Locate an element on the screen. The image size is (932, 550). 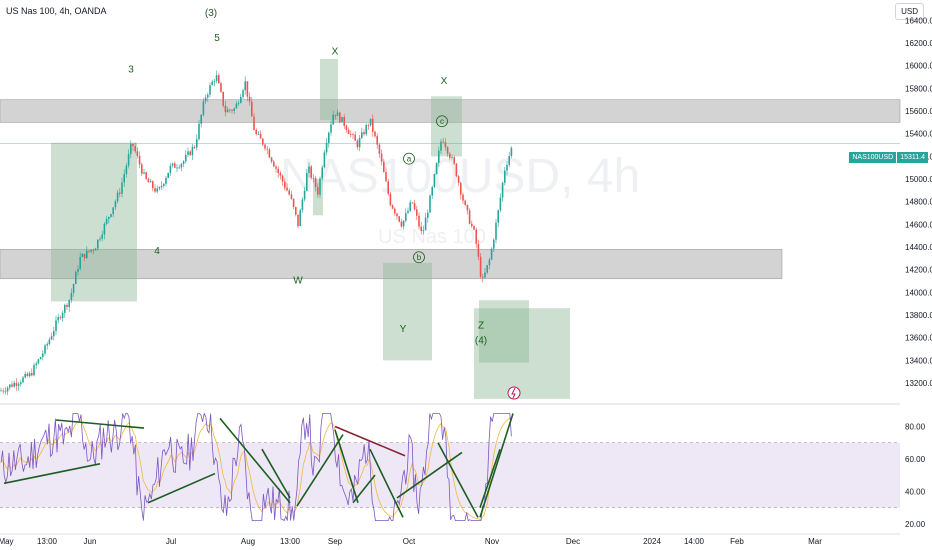
circled-wave-label: b is located at coordinates (419, 257).